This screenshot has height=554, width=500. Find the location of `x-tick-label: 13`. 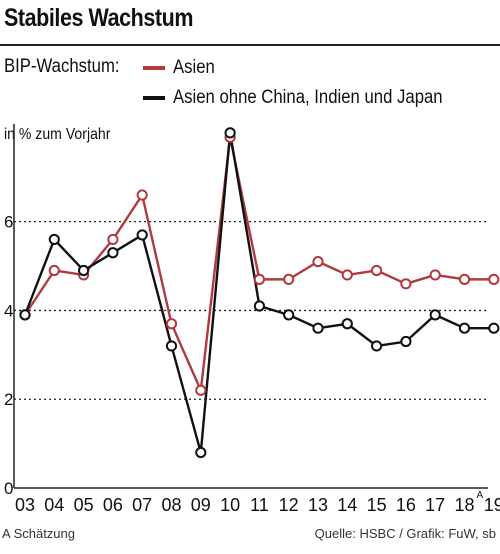

x-tick-label: 13 is located at coordinates (318, 505).